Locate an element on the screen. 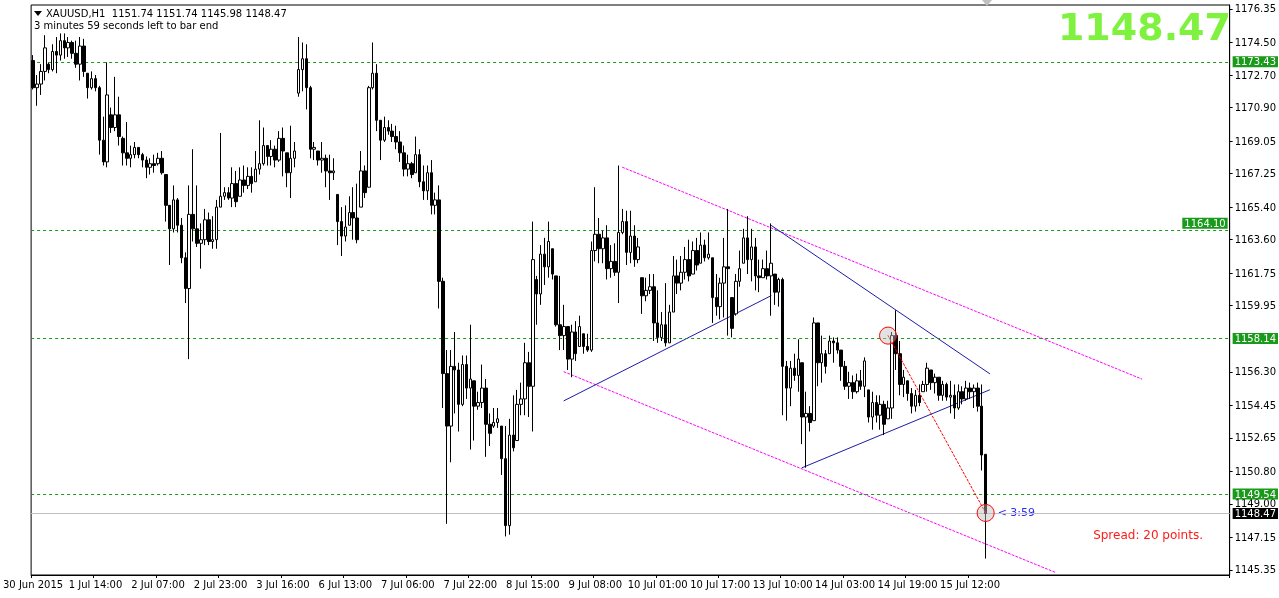  annotation: 1148.47 is located at coordinates (1144, 27).